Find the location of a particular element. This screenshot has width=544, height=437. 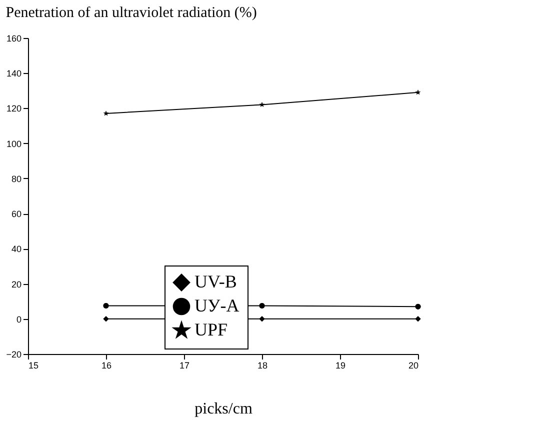

y-tick-label: 140 is located at coordinates (14, 73).